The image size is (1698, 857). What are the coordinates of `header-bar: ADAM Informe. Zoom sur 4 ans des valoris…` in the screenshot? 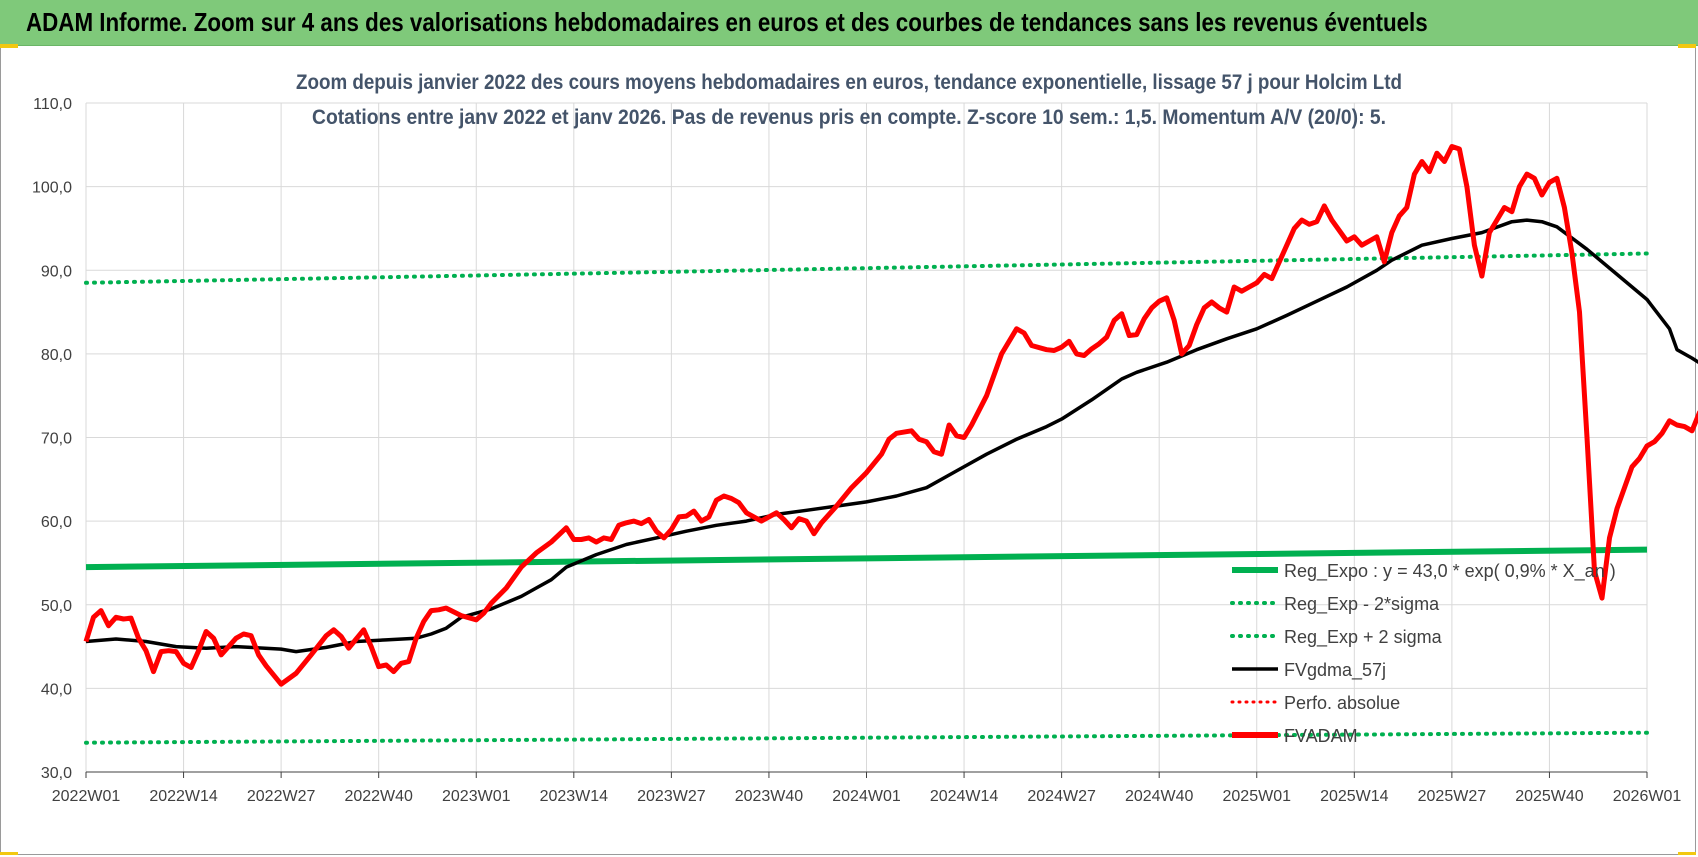 It's located at (849, 23).